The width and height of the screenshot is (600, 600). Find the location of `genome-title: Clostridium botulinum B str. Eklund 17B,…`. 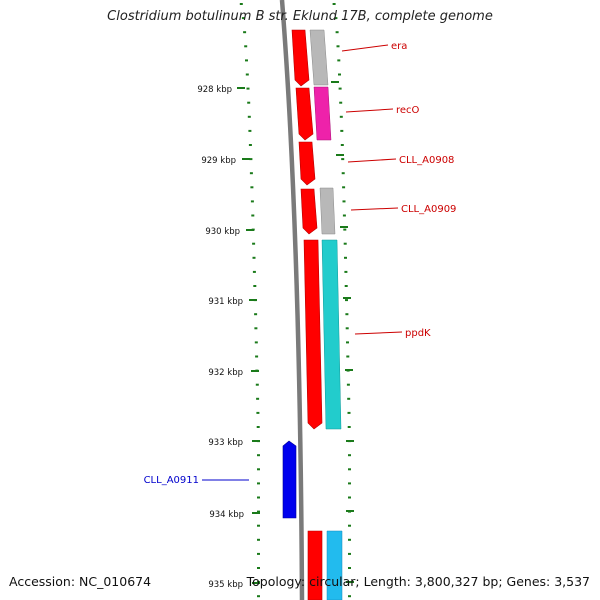

genome-title: Clostridium botulinum B str. Eklund 17B,… is located at coordinates (300, 16).